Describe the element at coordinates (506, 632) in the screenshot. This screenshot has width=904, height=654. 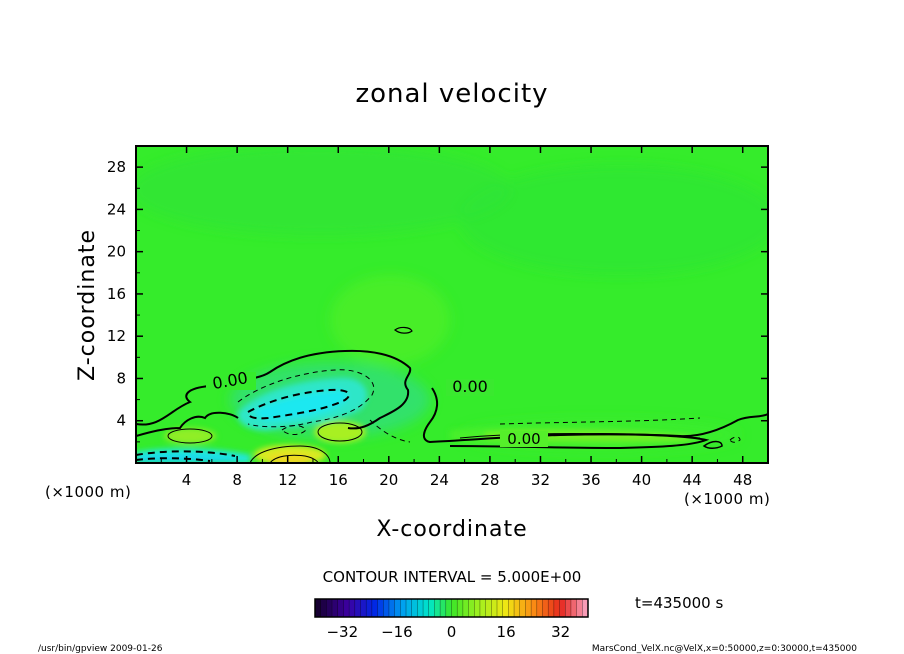
I see `colorbar-tick-label: 16` at that location.